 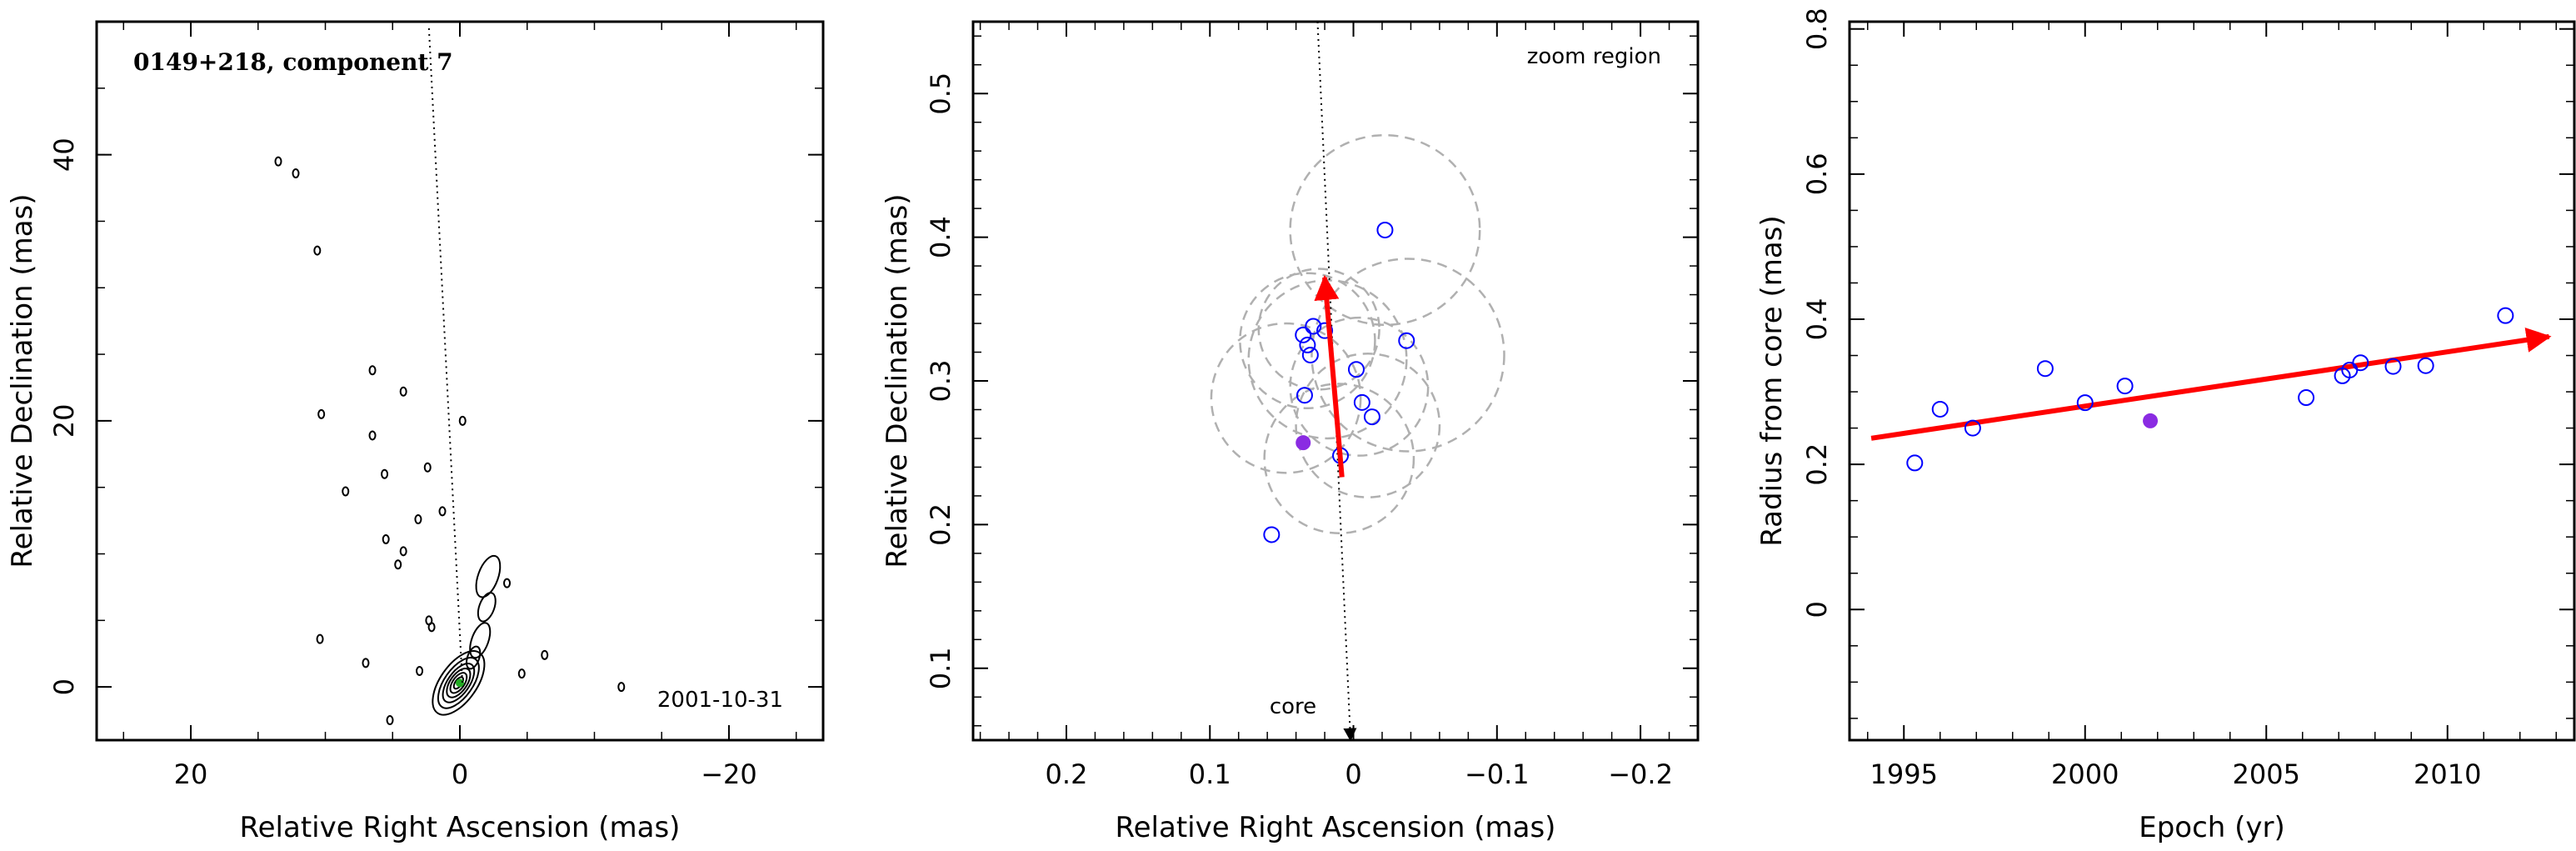 I want to click on y-tick-label: 0.1, so click(x=940, y=668).